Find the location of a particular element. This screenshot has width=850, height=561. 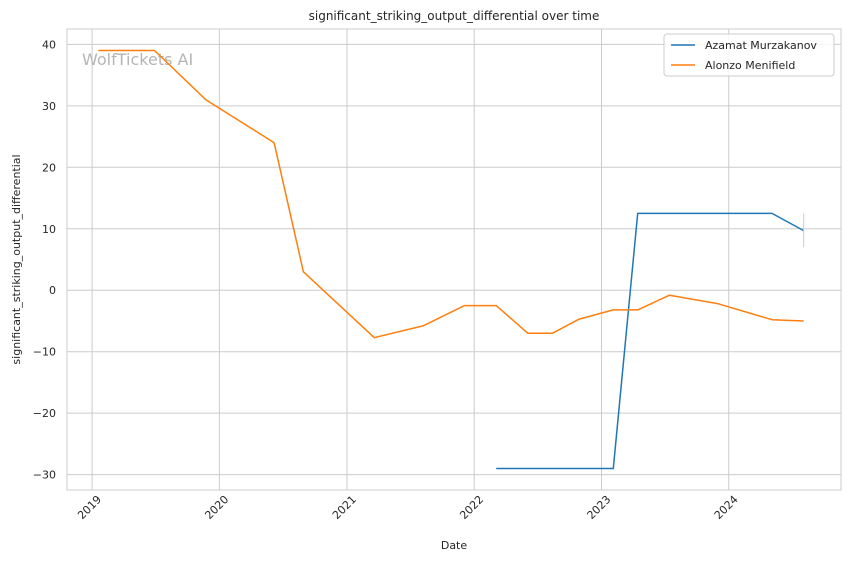

y-tick-label: −10 is located at coordinates (44, 352).